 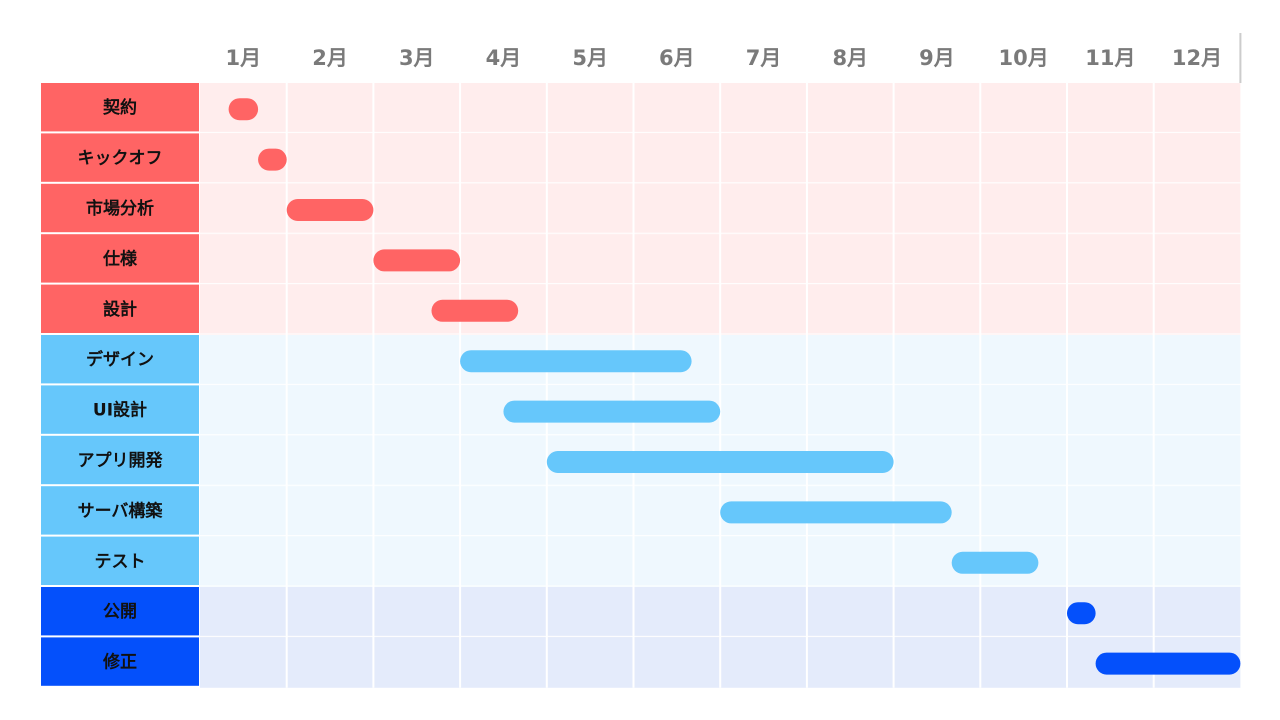 I want to click on task-label: 市場分析, so click(x=120, y=208).